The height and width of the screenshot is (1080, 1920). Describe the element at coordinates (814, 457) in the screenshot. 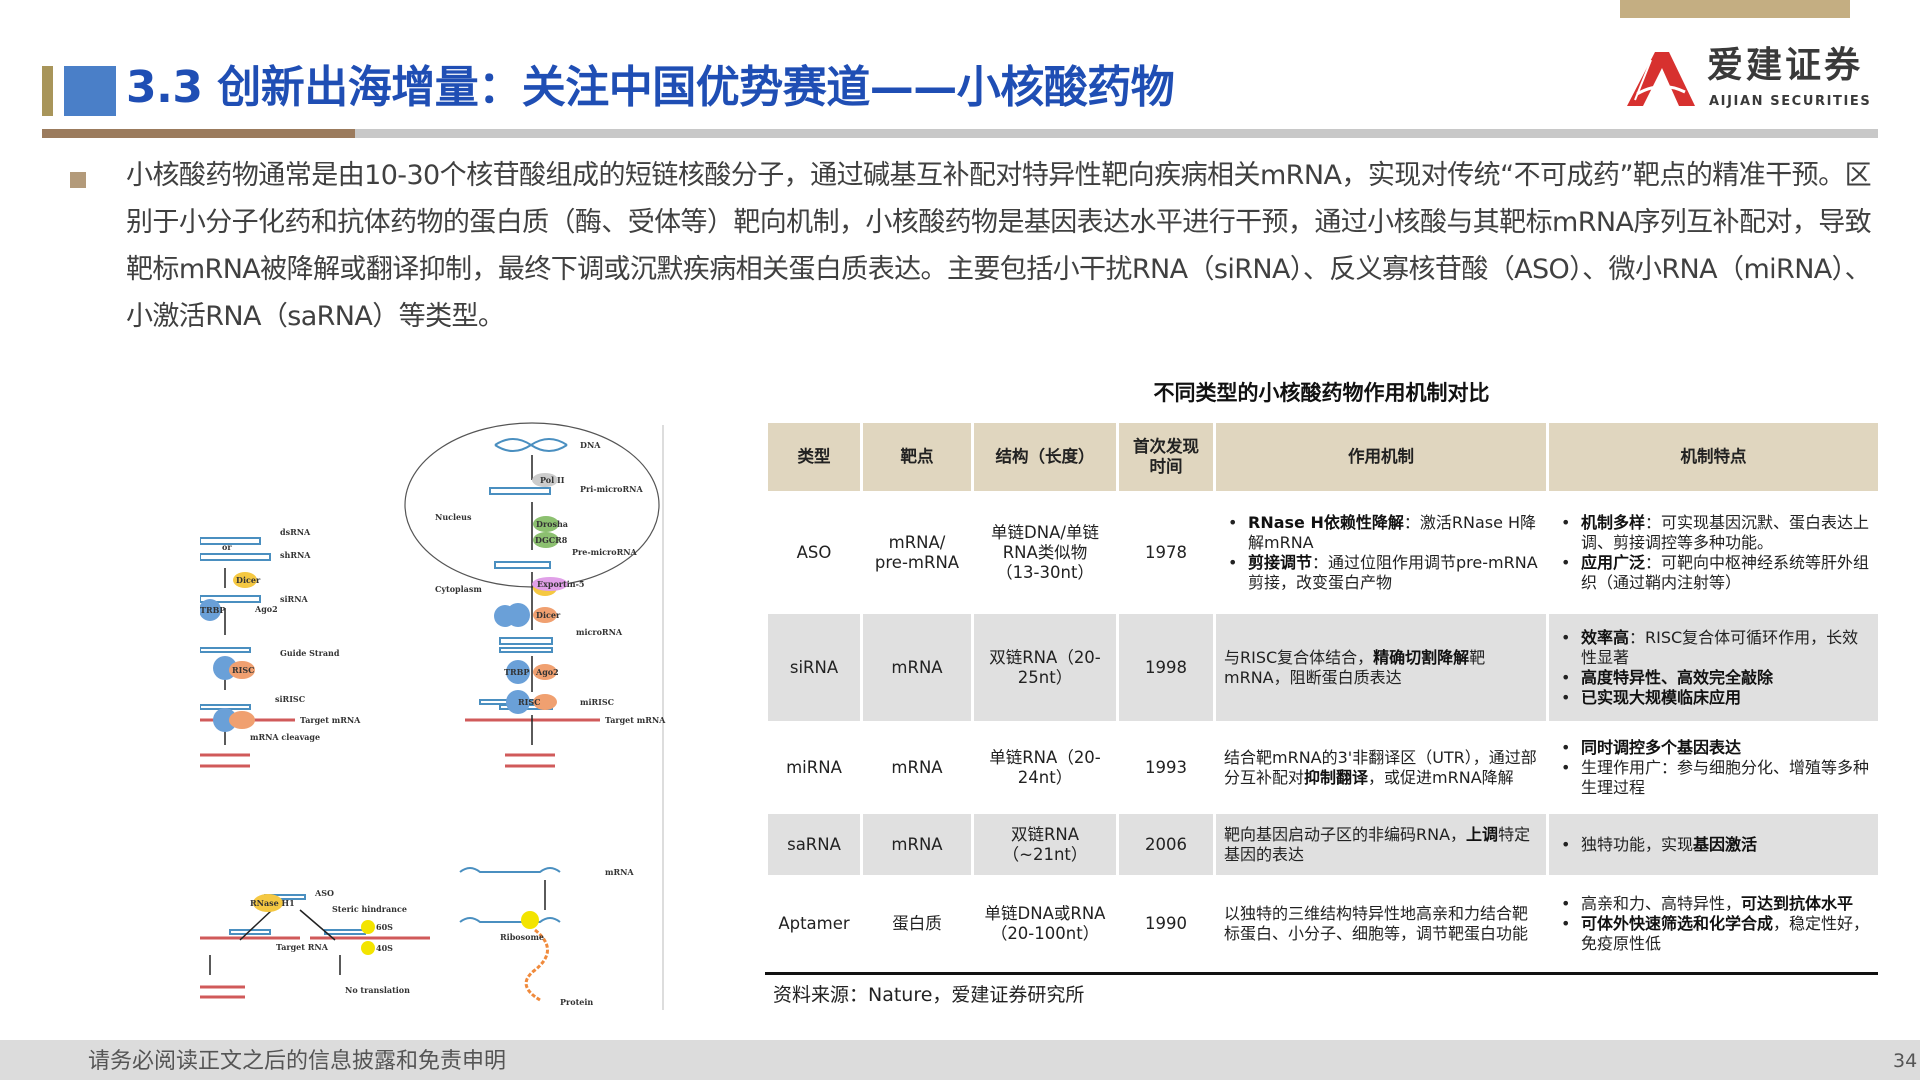

I see `header-type: 类型` at that location.